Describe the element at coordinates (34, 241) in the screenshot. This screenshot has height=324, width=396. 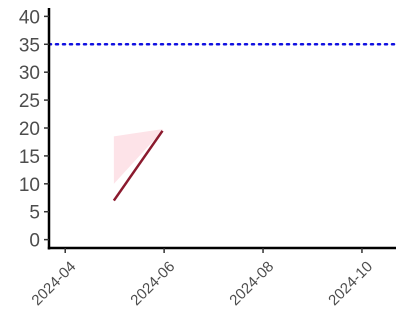
I see `y-tick-label: 0` at that location.